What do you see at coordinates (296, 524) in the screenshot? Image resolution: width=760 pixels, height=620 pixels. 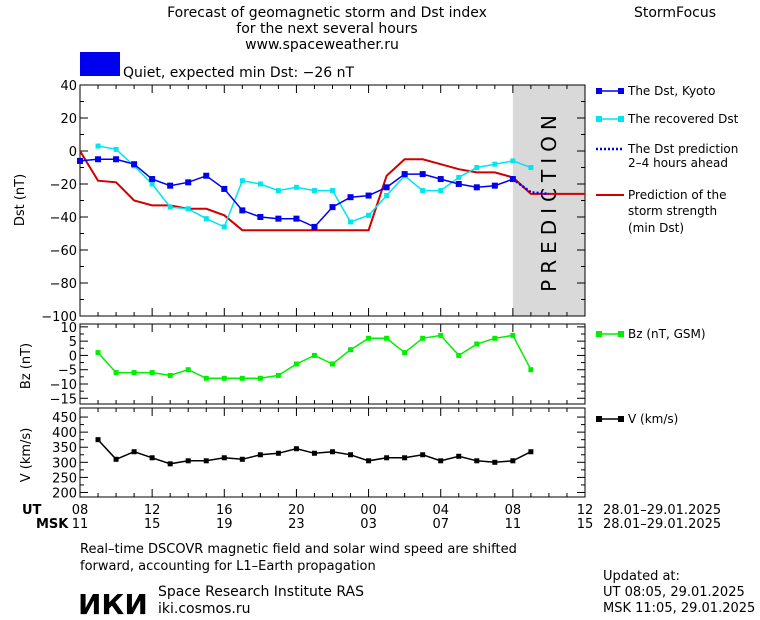 I see `msk-tick-label: 23` at bounding box center [296, 524].